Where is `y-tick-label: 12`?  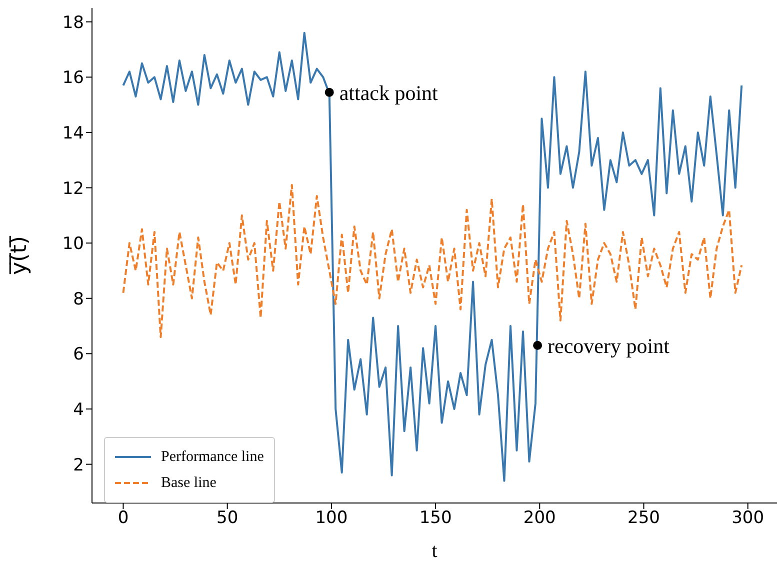
y-tick-label: 12 is located at coordinates (73, 188).